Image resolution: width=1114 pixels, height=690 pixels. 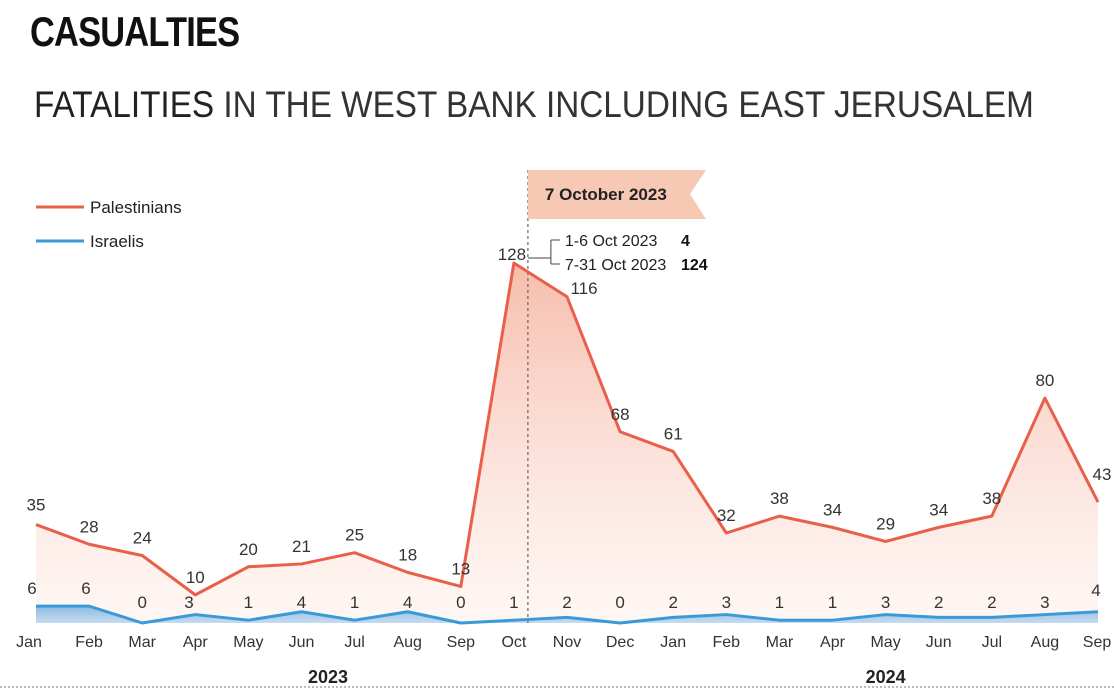 What do you see at coordinates (726, 515) in the screenshot?
I see `palestinians-data-label: 32` at bounding box center [726, 515].